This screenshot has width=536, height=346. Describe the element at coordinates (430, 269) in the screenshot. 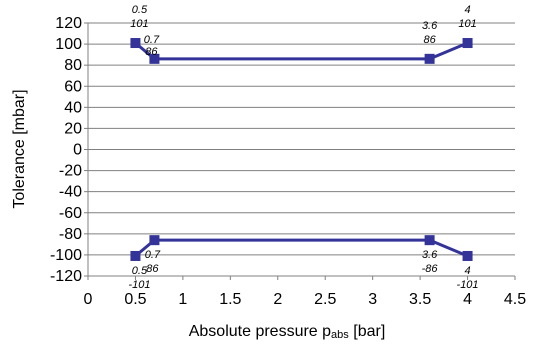

I see `data-label-y: -86` at that location.